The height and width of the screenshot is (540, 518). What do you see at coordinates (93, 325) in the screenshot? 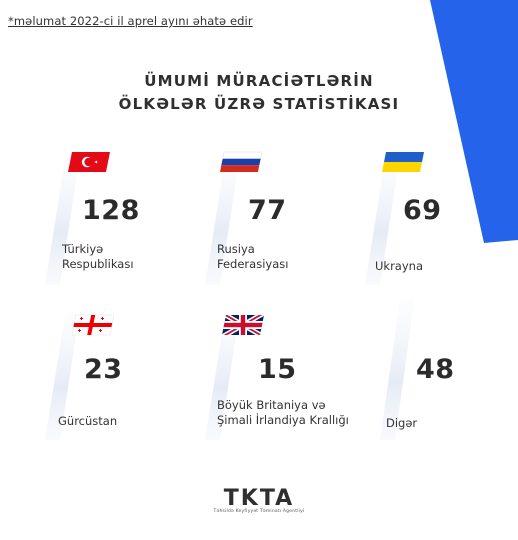
I see `georgia-flag-icon` at bounding box center [93, 325].